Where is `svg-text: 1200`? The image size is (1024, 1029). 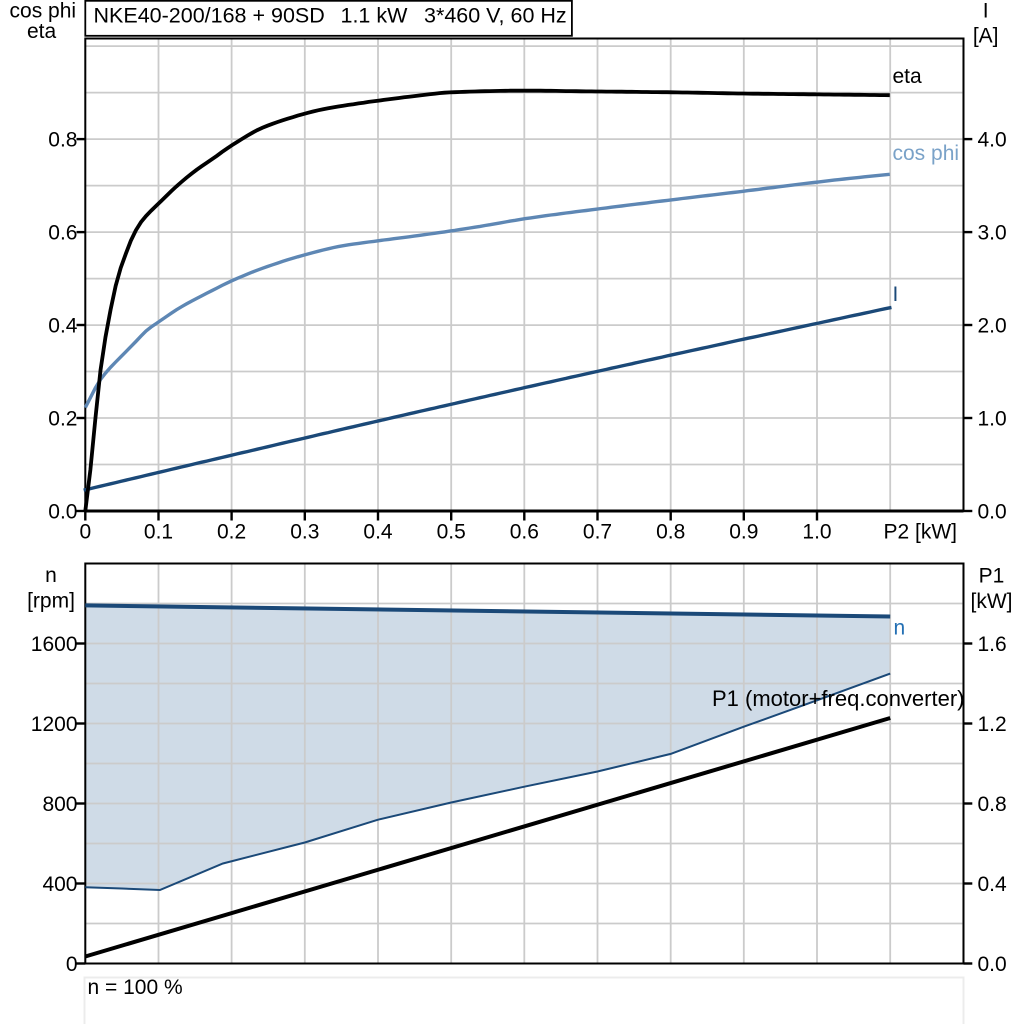 svg-text: 1200 is located at coordinates (54, 724).